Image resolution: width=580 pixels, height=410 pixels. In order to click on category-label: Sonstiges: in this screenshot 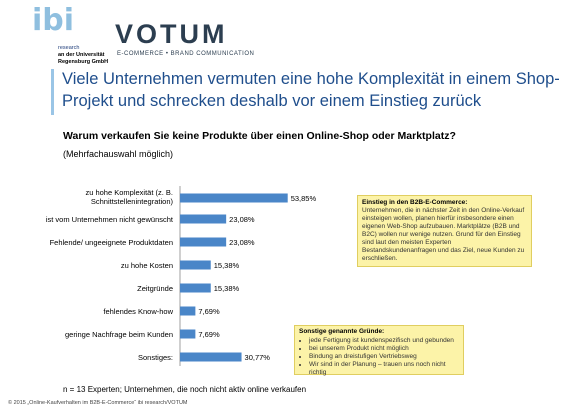, I will do `click(155, 357)`.